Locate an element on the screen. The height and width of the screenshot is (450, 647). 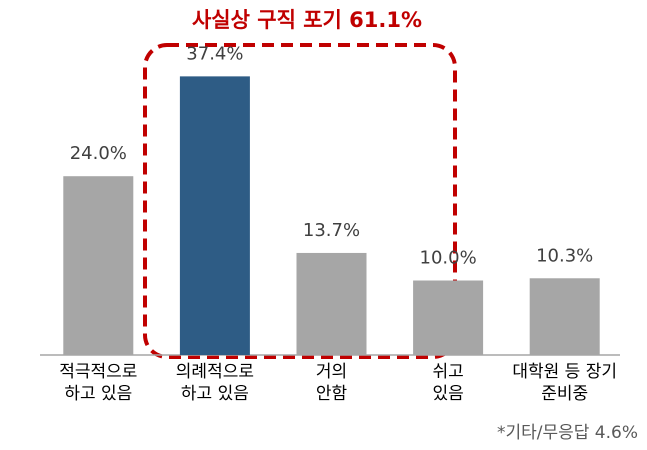
value-label: 37.4% is located at coordinates (214, 53).